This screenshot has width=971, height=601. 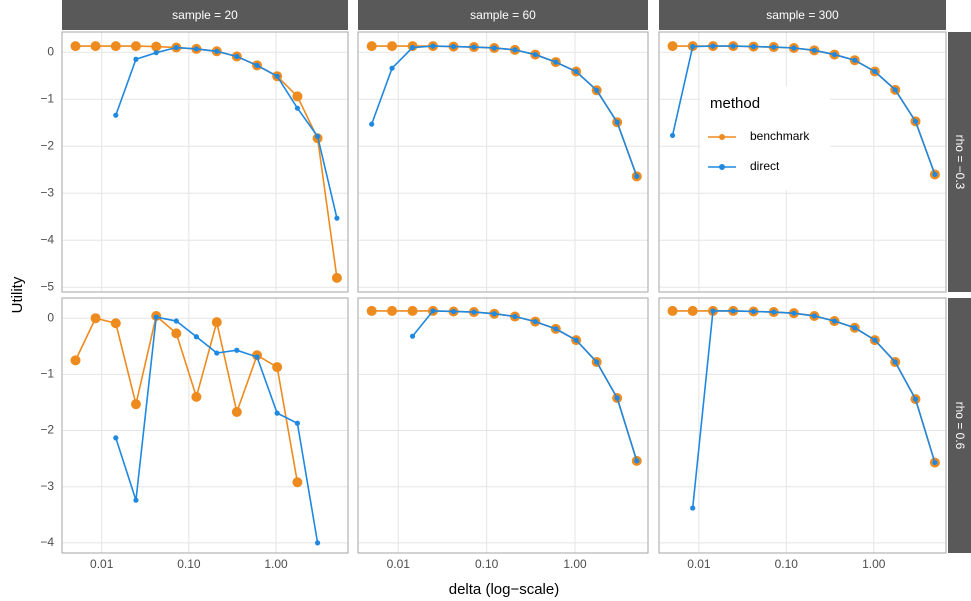 I want to click on legend-label: benchmark, so click(x=780, y=136).